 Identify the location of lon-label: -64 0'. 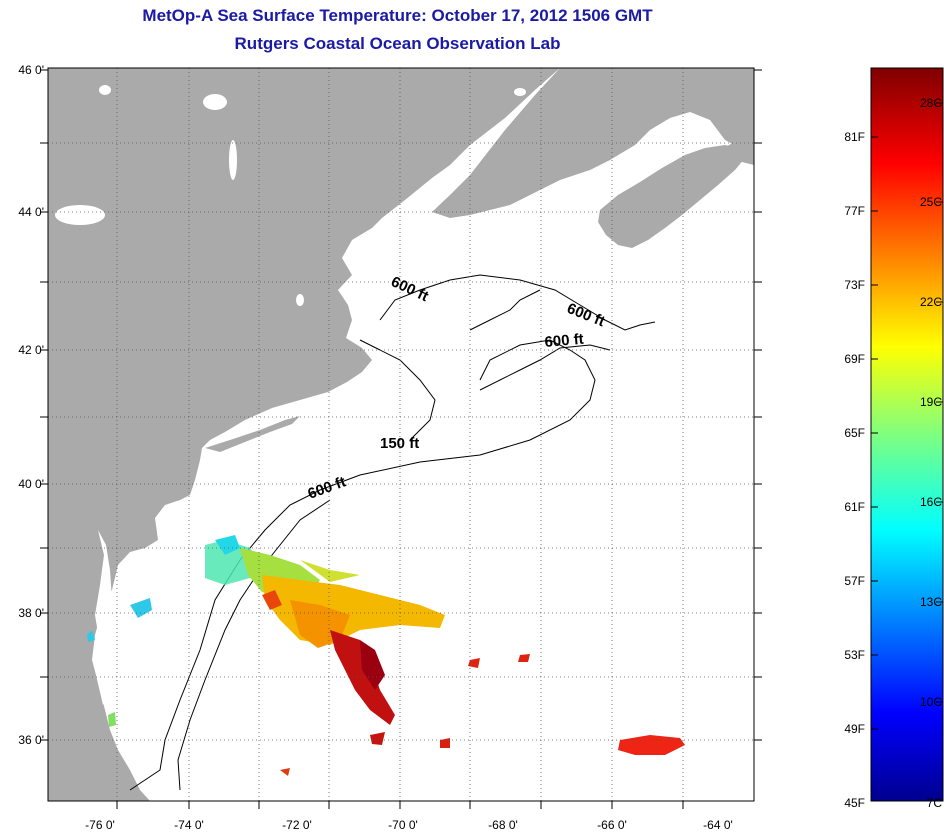
(718, 825).